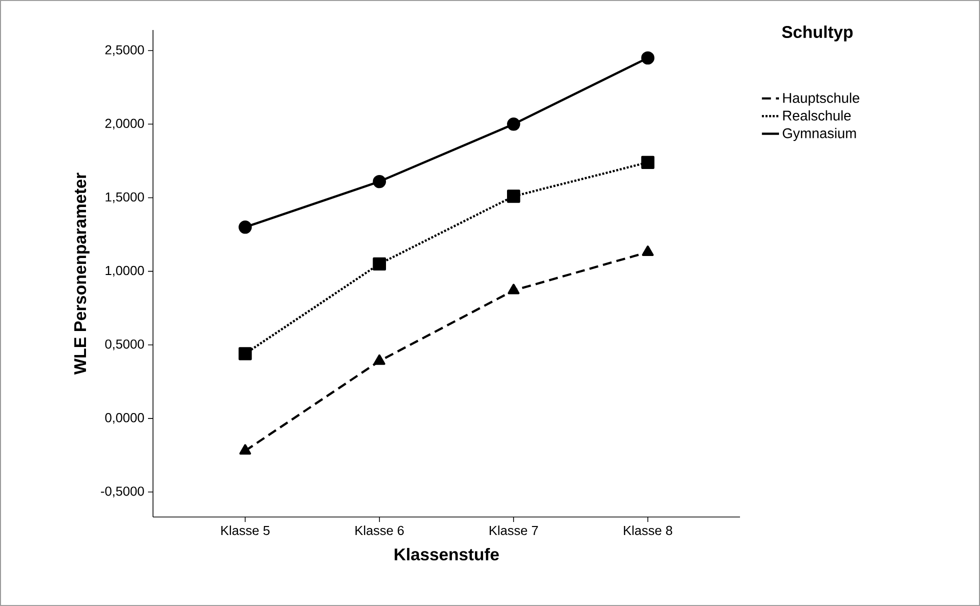 This screenshot has width=980, height=606. What do you see at coordinates (648, 531) in the screenshot?
I see `x-tick-label: Klasse 8` at bounding box center [648, 531].